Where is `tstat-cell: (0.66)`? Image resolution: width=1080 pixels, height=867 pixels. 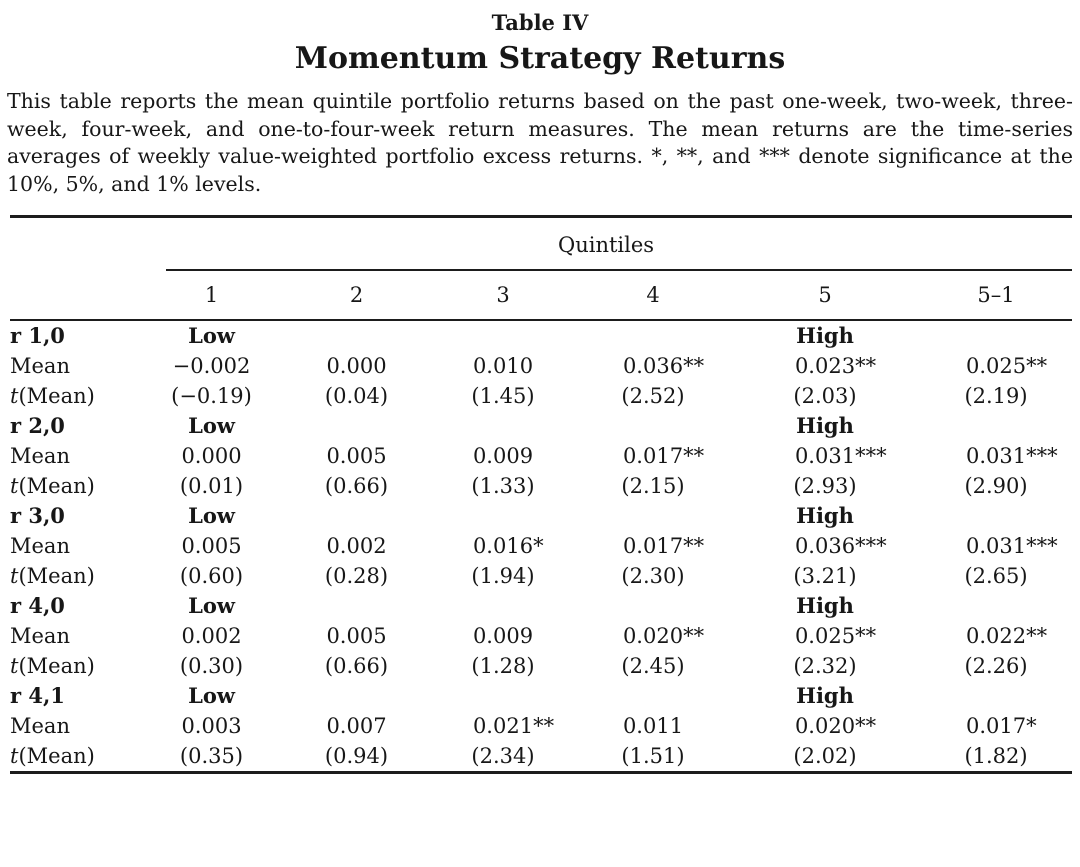 tstat-cell: (0.66) is located at coordinates (356, 486).